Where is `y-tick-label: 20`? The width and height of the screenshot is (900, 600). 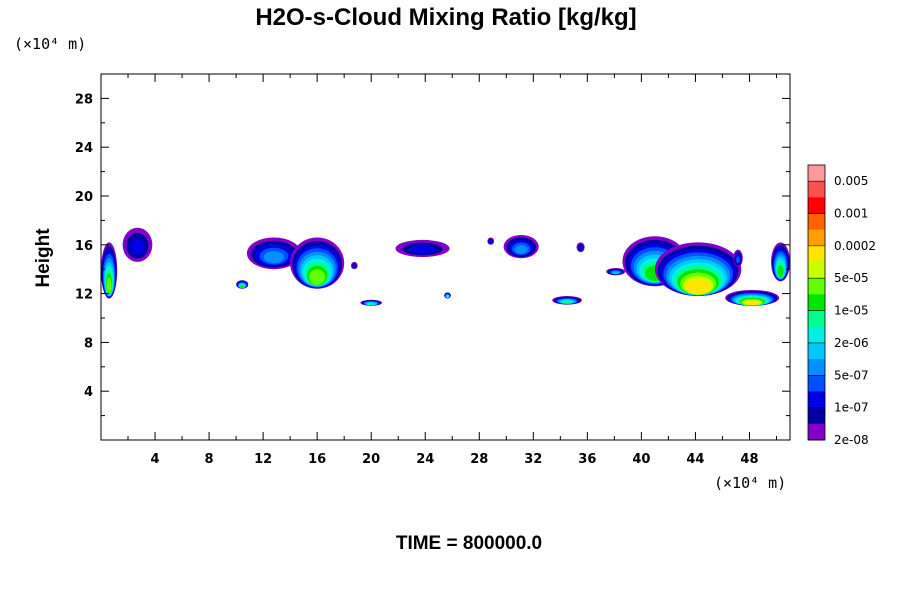 y-tick-label: 20 is located at coordinates (84, 197).